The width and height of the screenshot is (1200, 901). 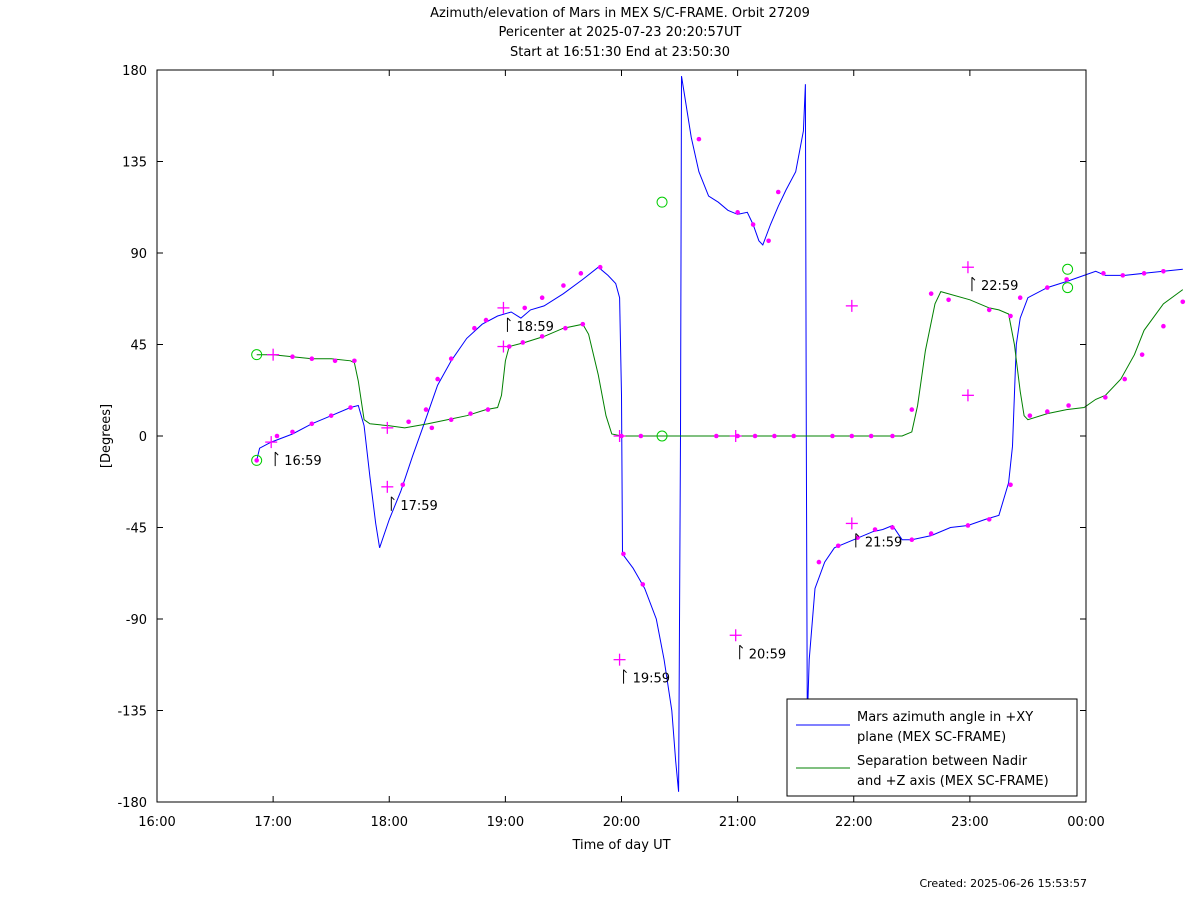 I want to click on legend-box, so click(x=932, y=747).